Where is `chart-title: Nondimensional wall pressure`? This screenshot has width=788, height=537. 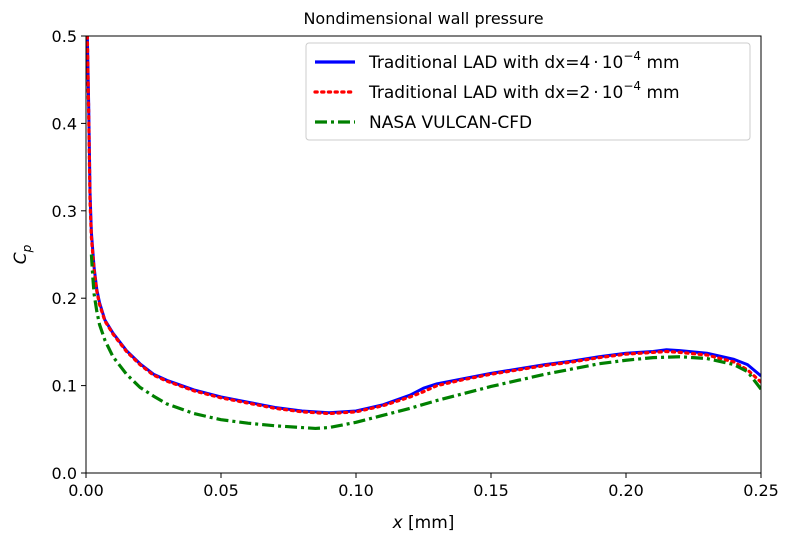
chart-title: Nondimensional wall pressure is located at coordinates (423, 18).